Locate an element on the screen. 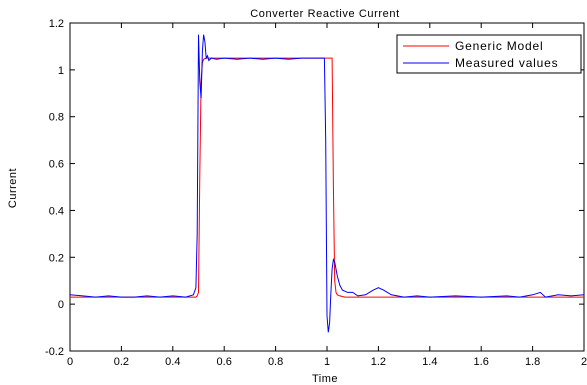  x-tick-label: 1.4 is located at coordinates (429, 362).